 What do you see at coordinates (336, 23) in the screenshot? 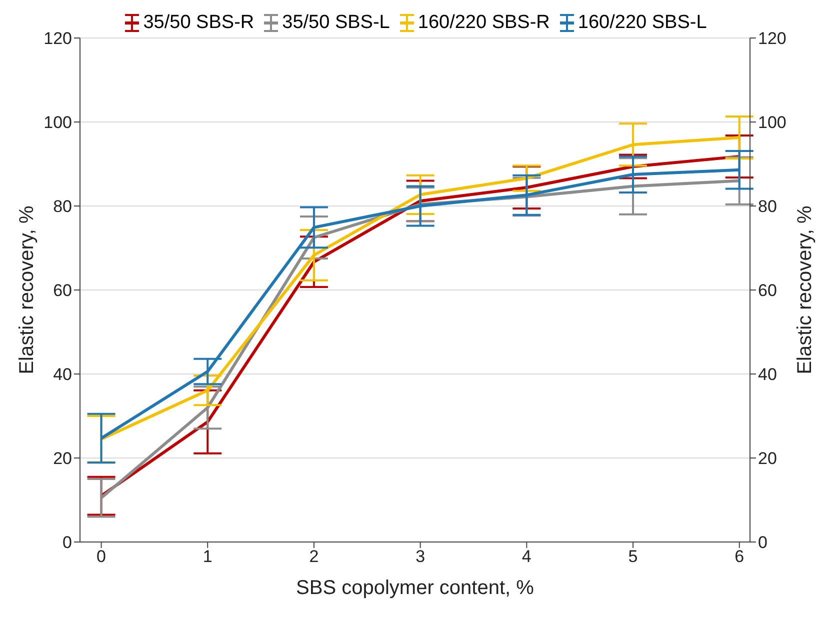
I see `legend-label: 35/50 SBS-L` at bounding box center [336, 23].